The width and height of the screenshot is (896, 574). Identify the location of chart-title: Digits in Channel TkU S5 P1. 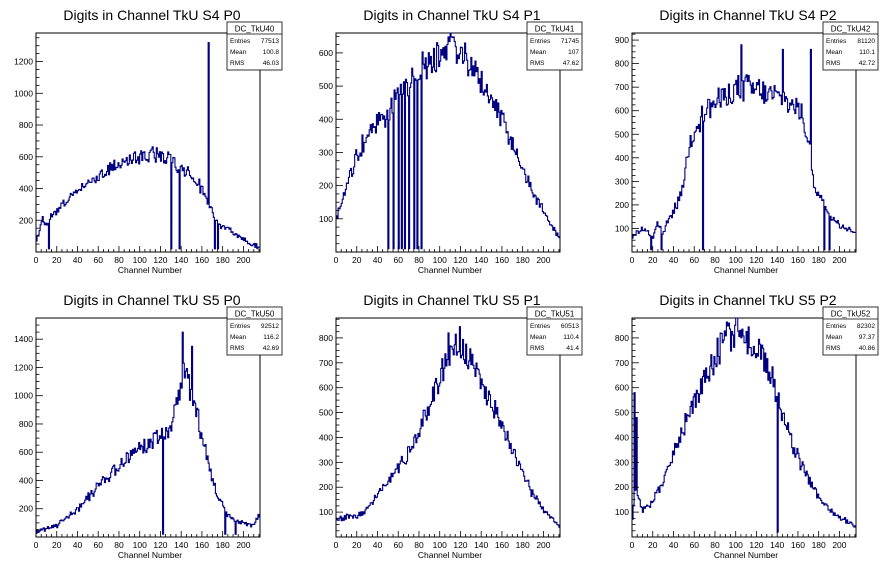
(451, 300).